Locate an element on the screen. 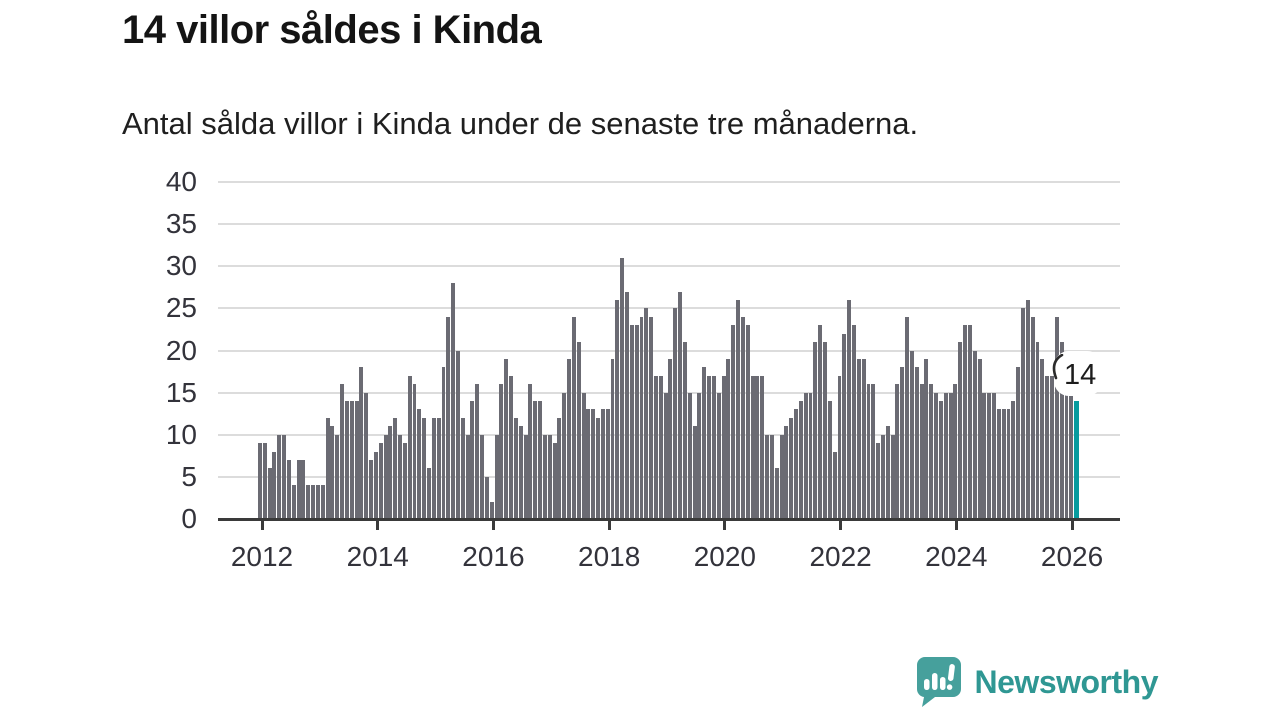 The width and height of the screenshot is (1280, 720). y-axis-tick-label: 0 is located at coordinates (189, 518).